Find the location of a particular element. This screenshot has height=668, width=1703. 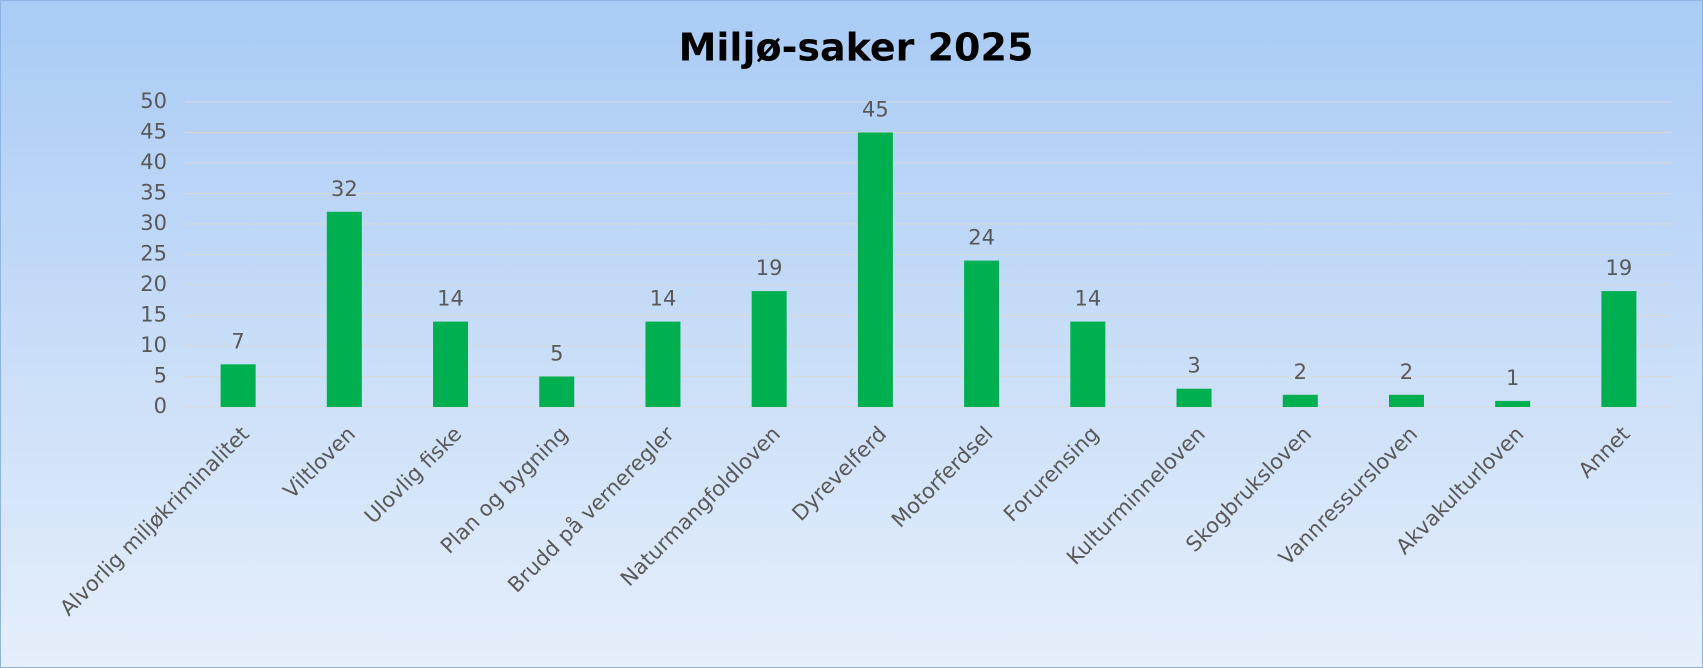

y-tick-label: 20 is located at coordinates (153, 284).